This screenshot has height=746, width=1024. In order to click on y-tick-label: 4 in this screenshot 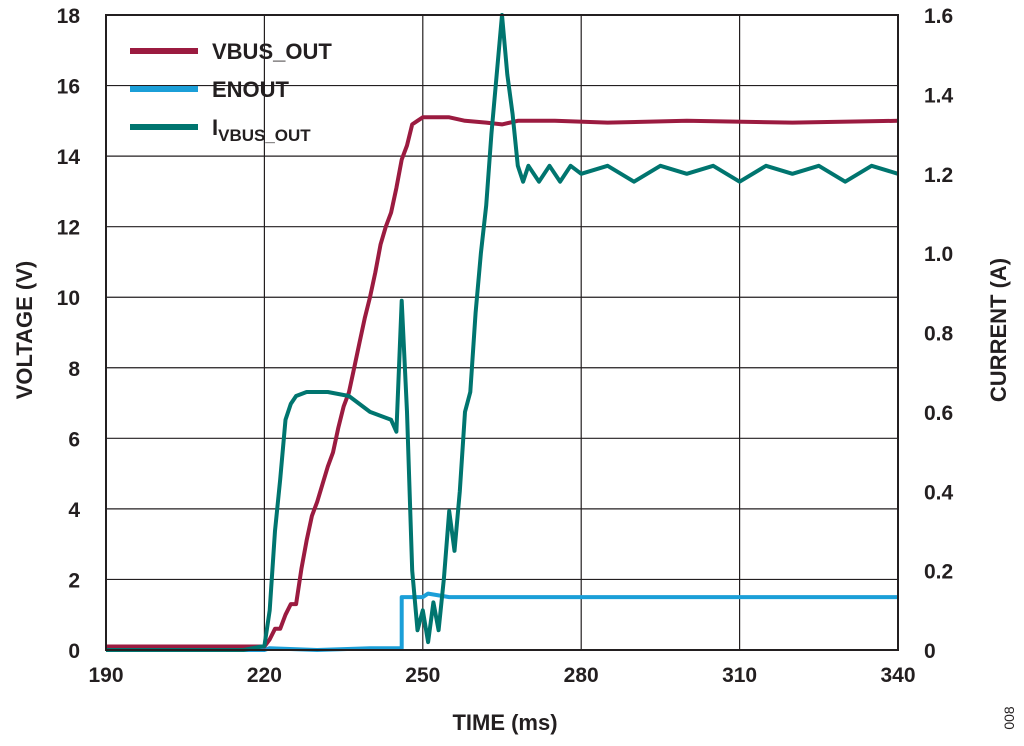, I will do `click(74, 510)`.